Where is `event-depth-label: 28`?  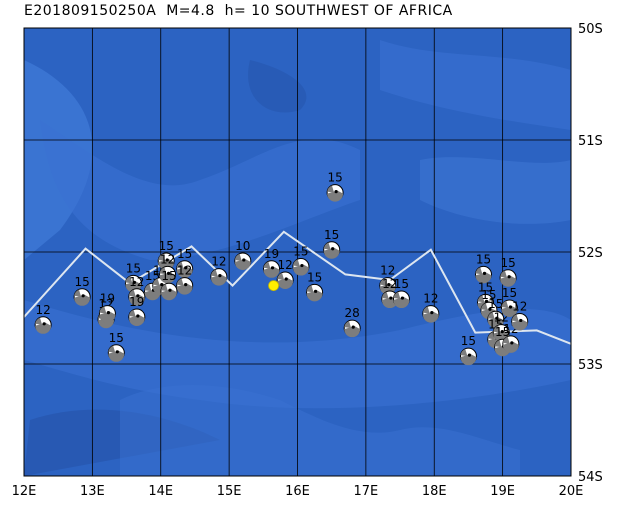
event-depth-label: 28 is located at coordinates (352, 313).